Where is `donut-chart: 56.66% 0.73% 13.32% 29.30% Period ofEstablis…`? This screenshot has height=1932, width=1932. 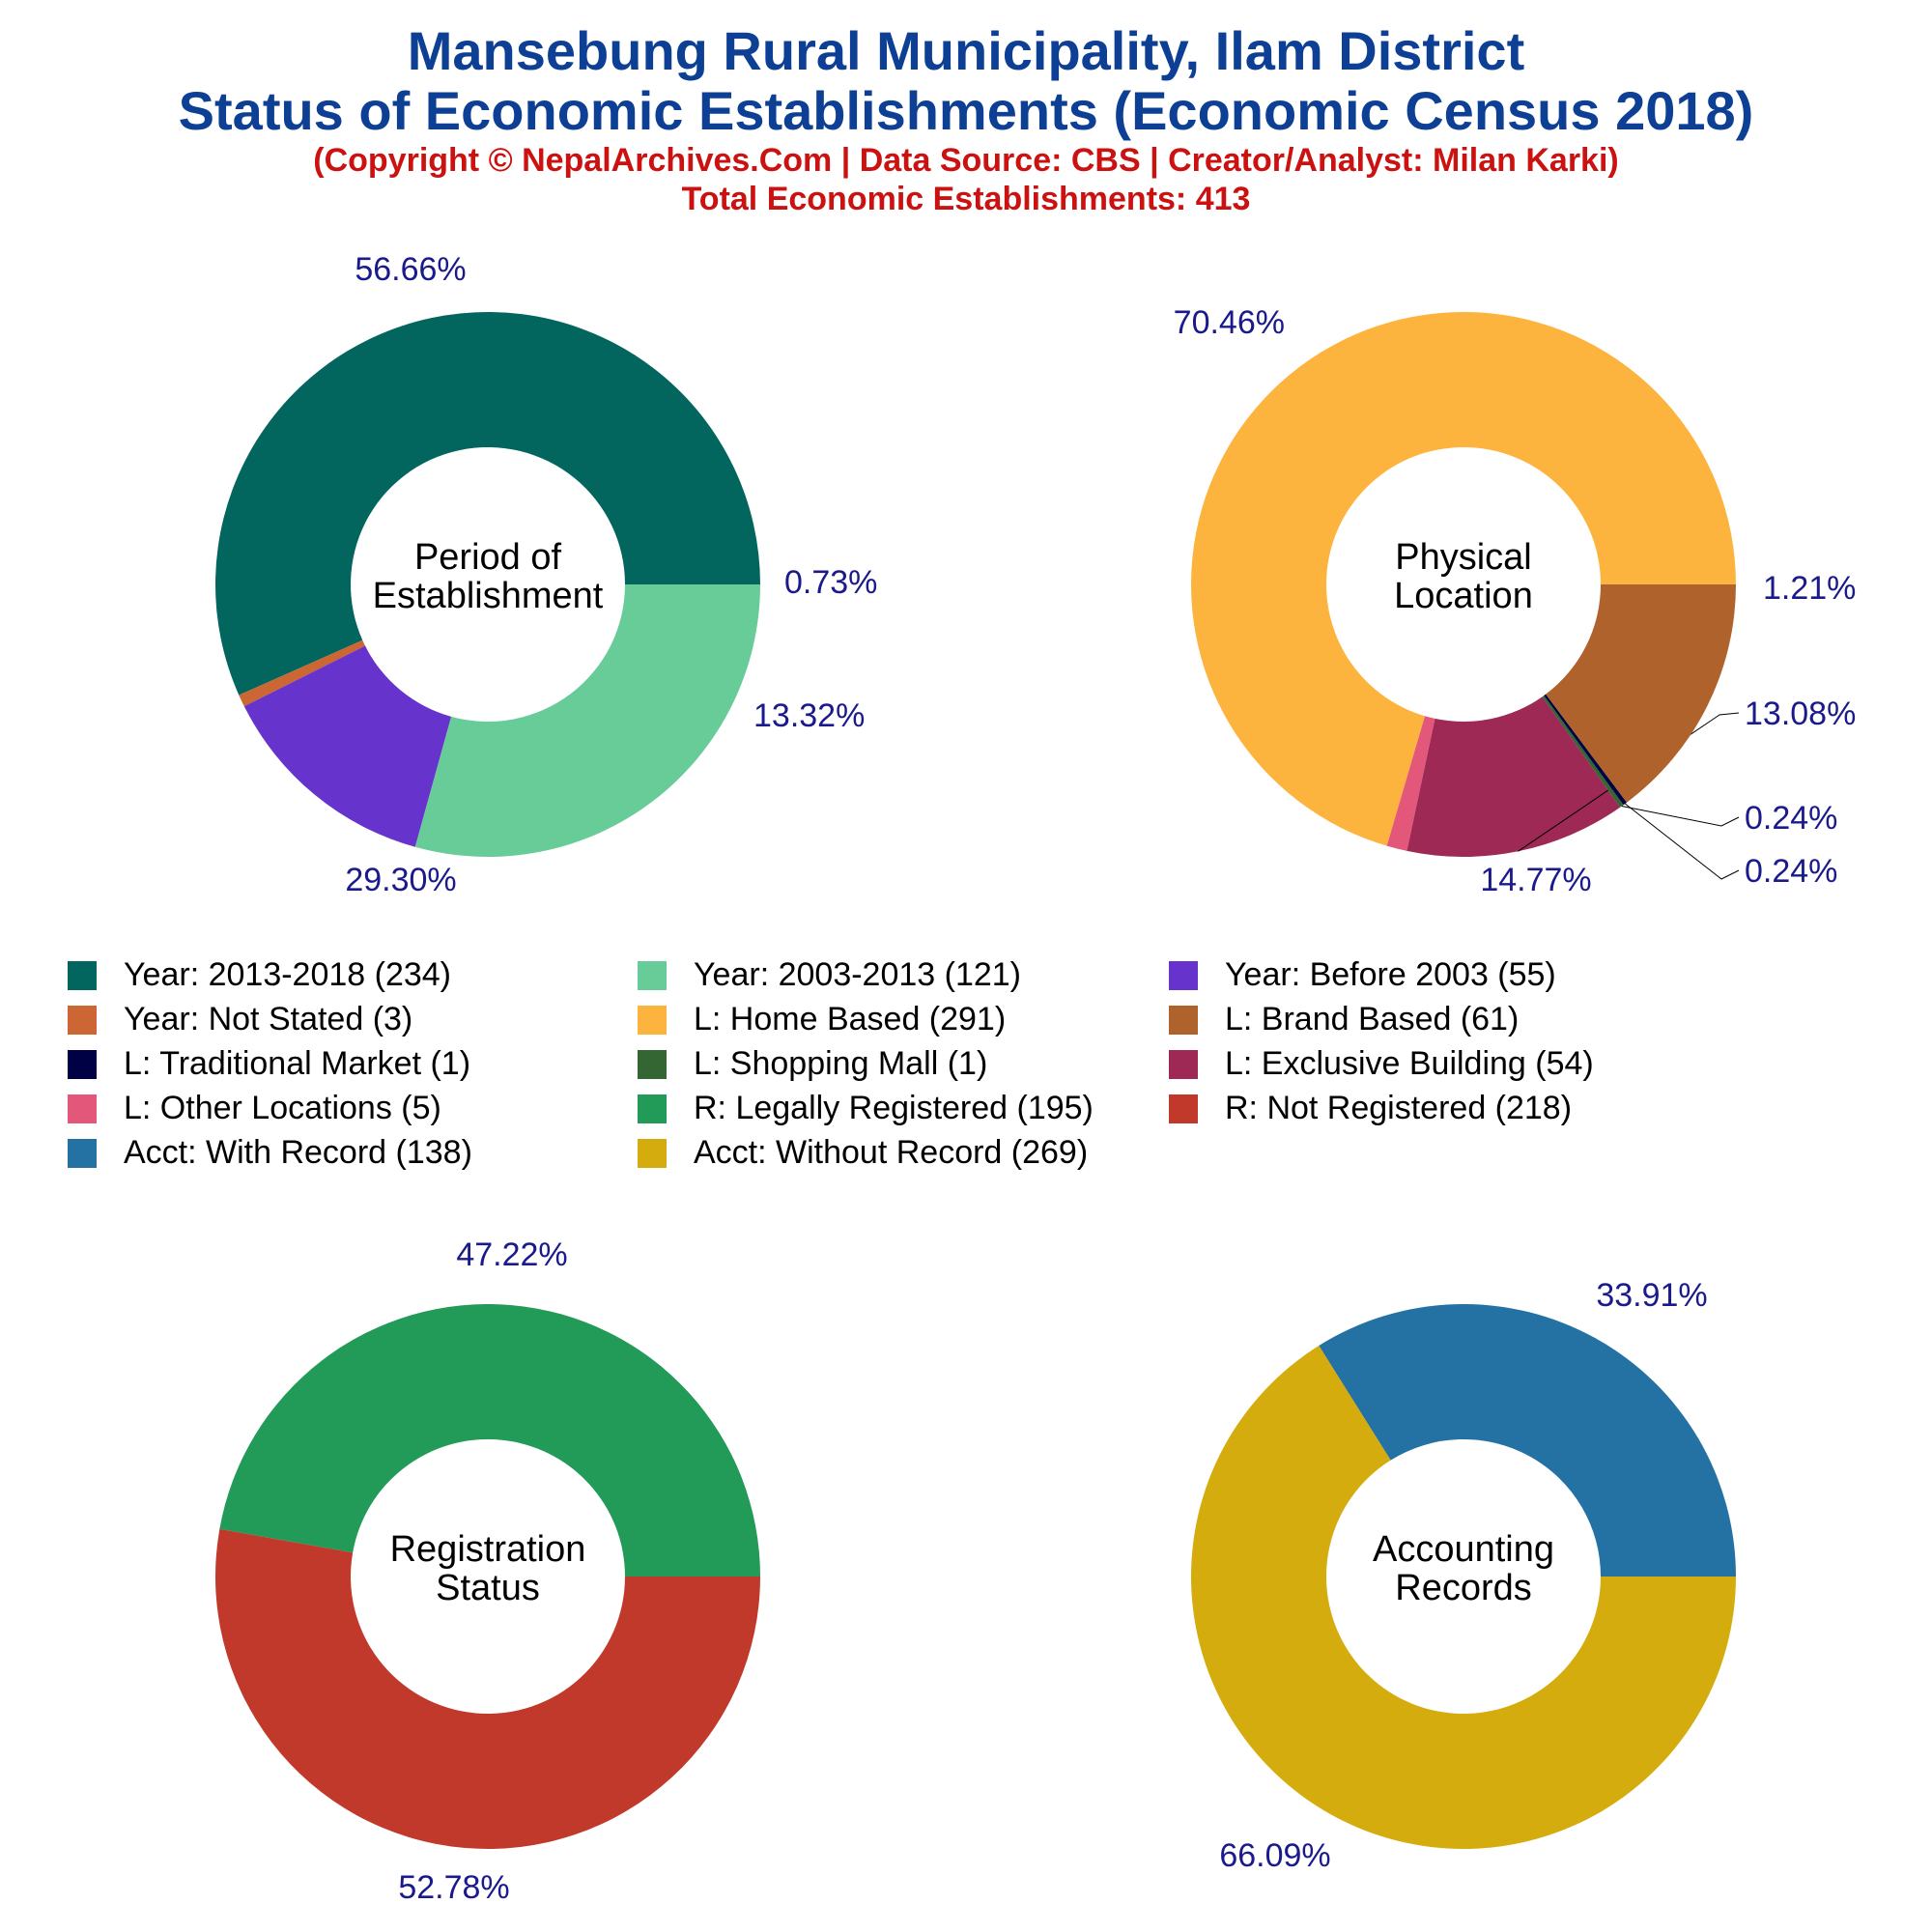
donut-chart: 56.66% 0.73% 13.32% 29.30% Period ofEstablis… is located at coordinates (545, 574).